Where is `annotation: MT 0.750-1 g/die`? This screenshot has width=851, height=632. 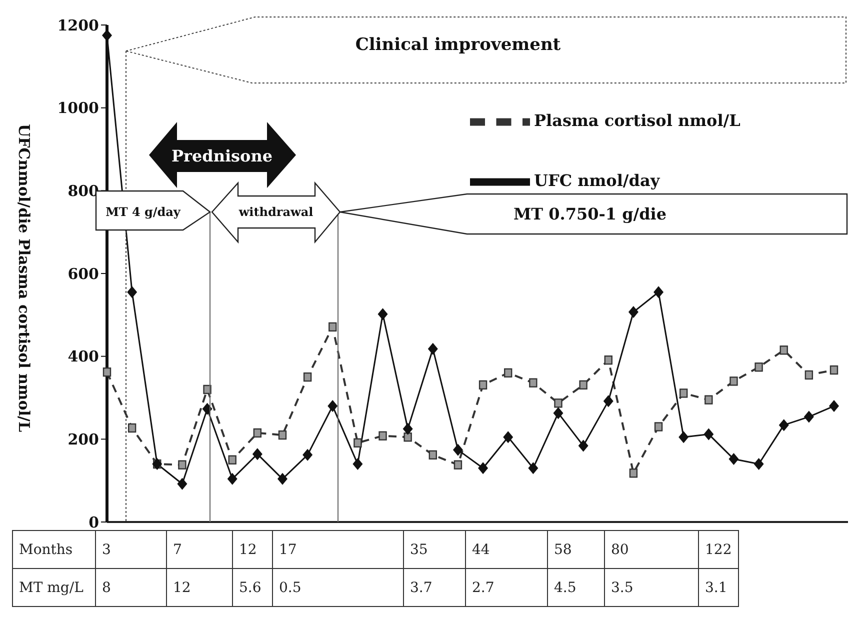
annotation: MT 0.750-1 g/die is located at coordinates (590, 214).